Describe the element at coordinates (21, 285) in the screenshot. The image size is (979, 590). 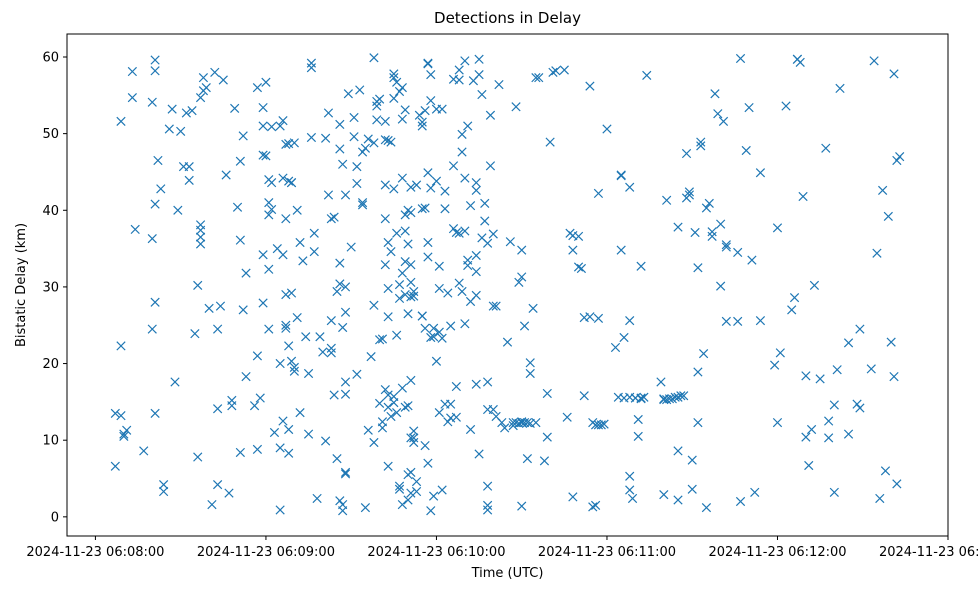
I see `y-axis-label: Bistatic Delay (km)` at that location.